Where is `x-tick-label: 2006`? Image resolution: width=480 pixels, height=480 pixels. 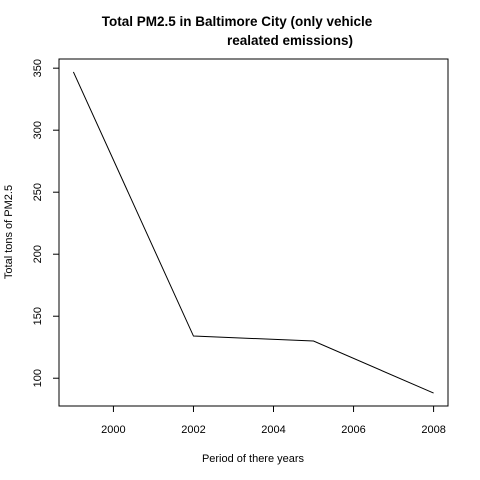
x-tick-label: 2006 is located at coordinates (353, 430).